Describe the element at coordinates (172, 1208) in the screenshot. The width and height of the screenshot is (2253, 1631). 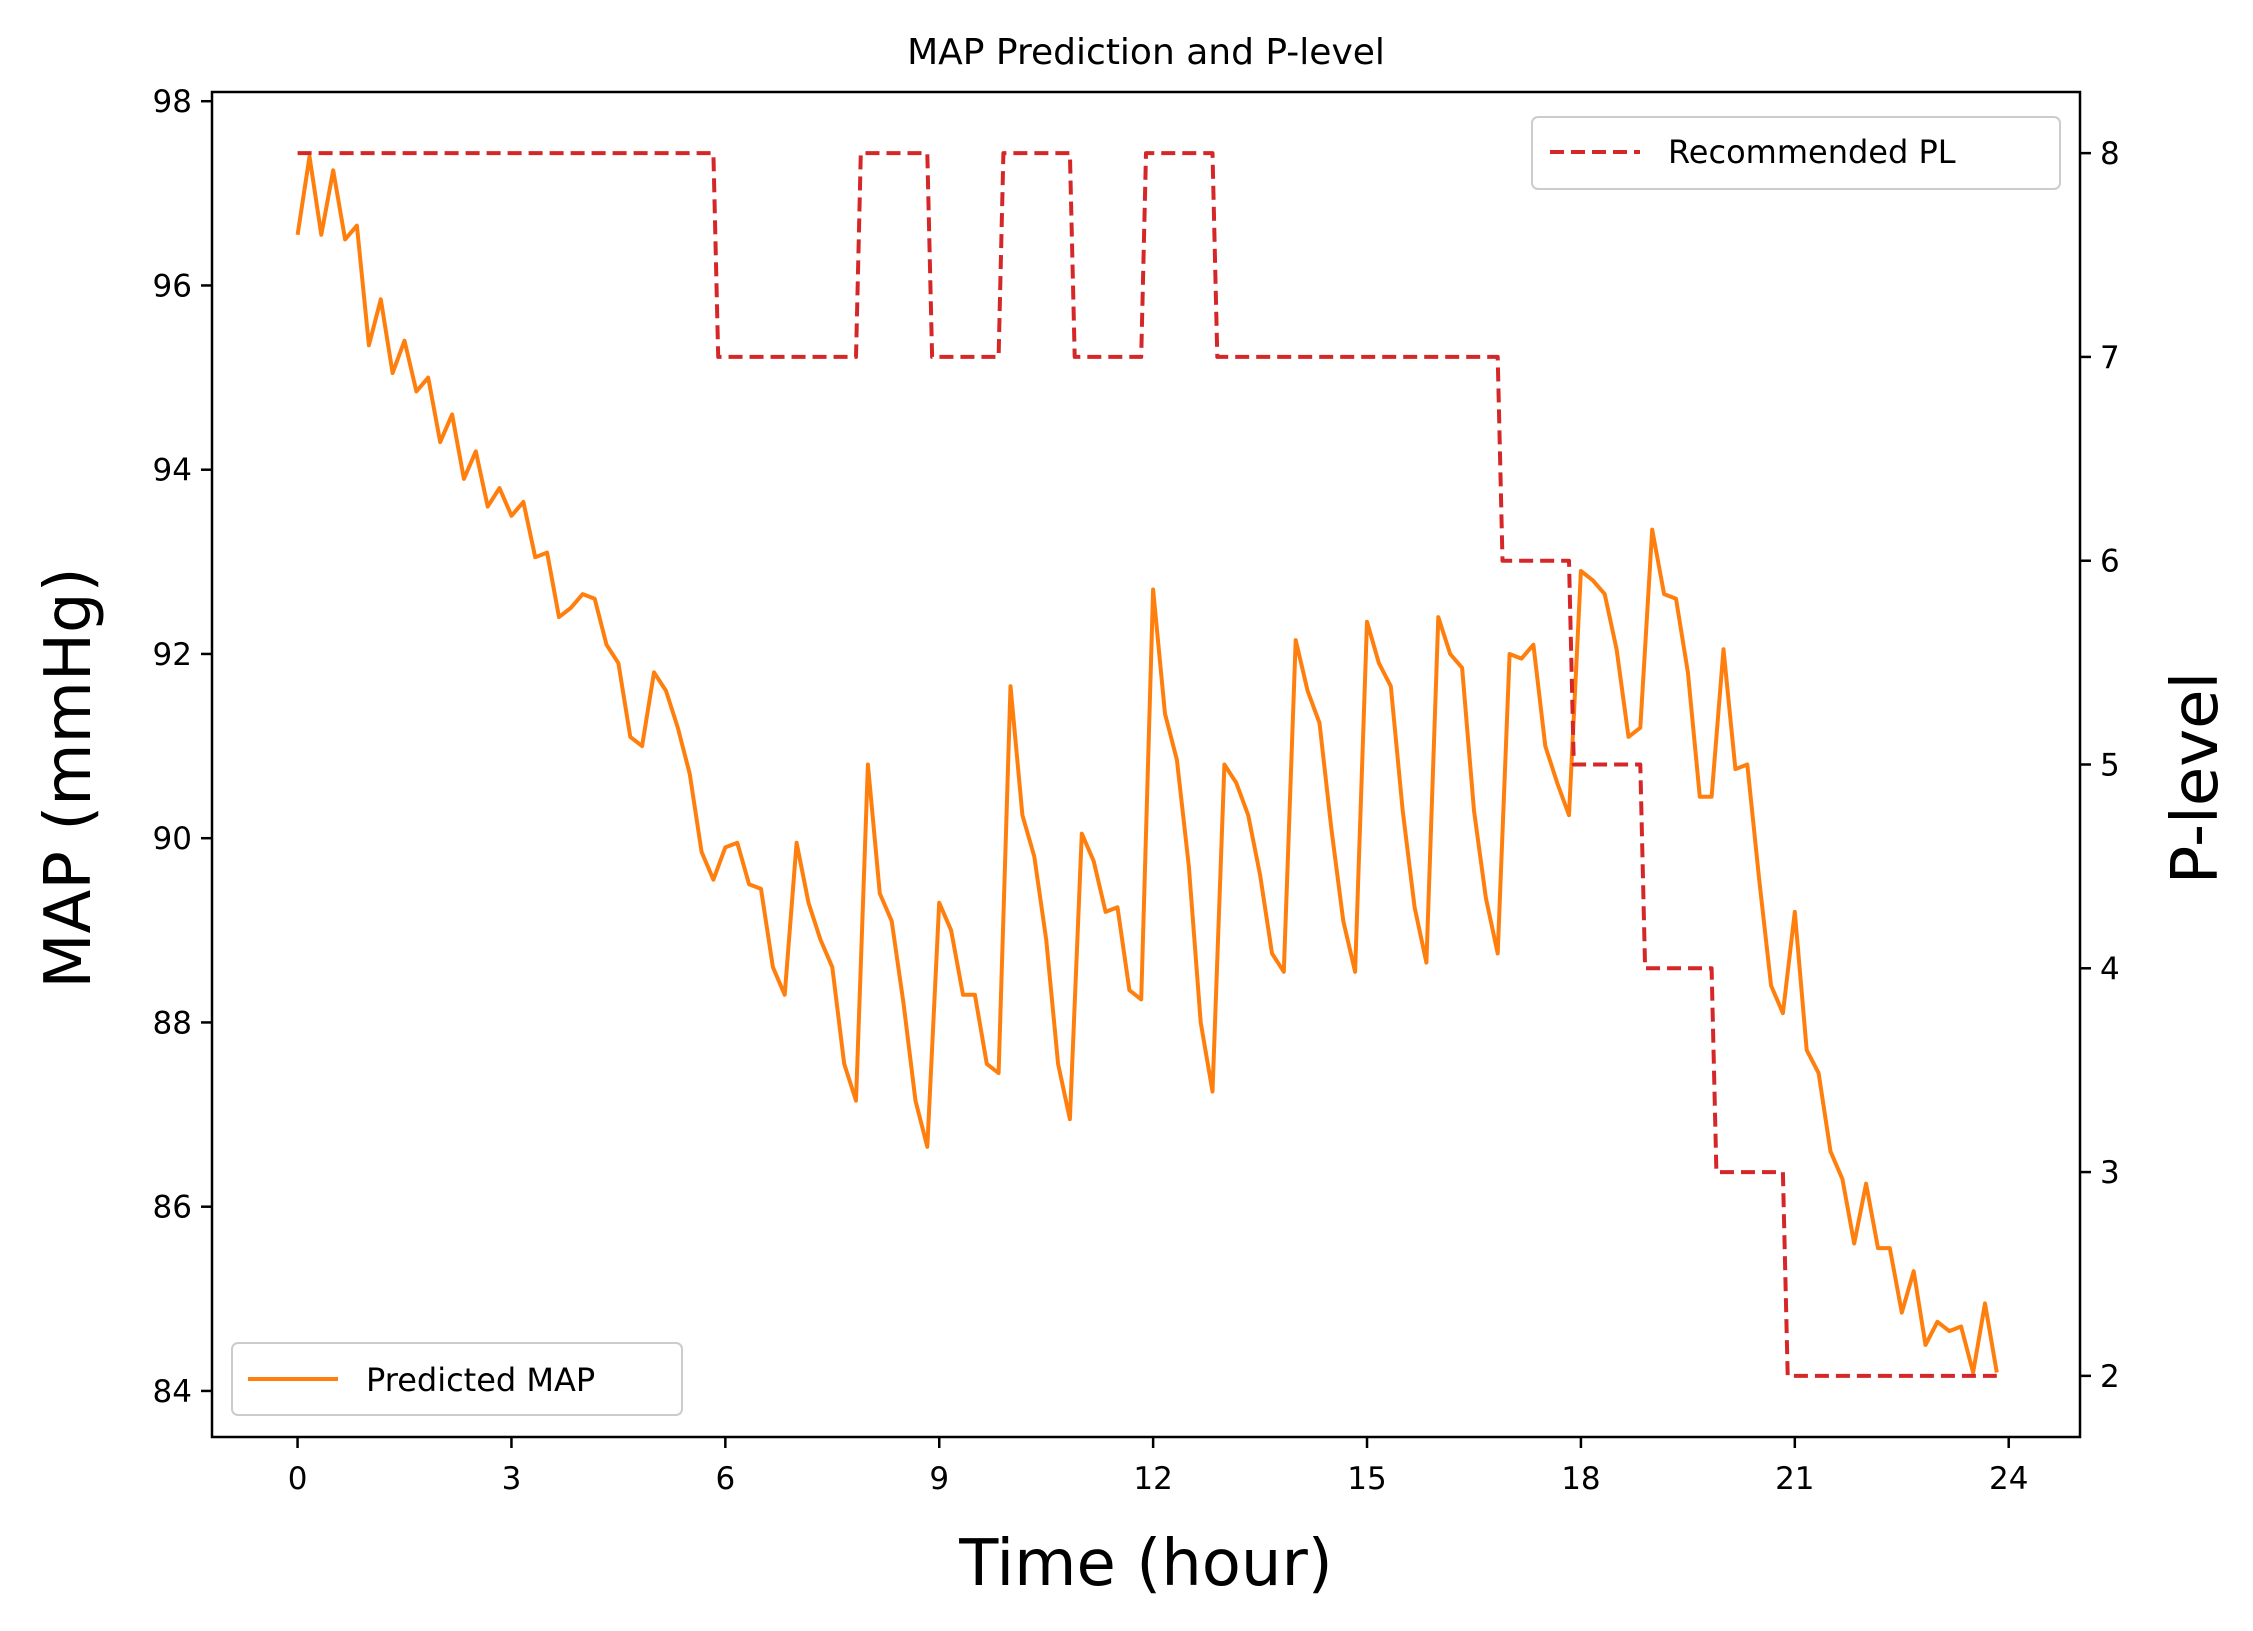
I see `y-tick-label: 86` at that location.